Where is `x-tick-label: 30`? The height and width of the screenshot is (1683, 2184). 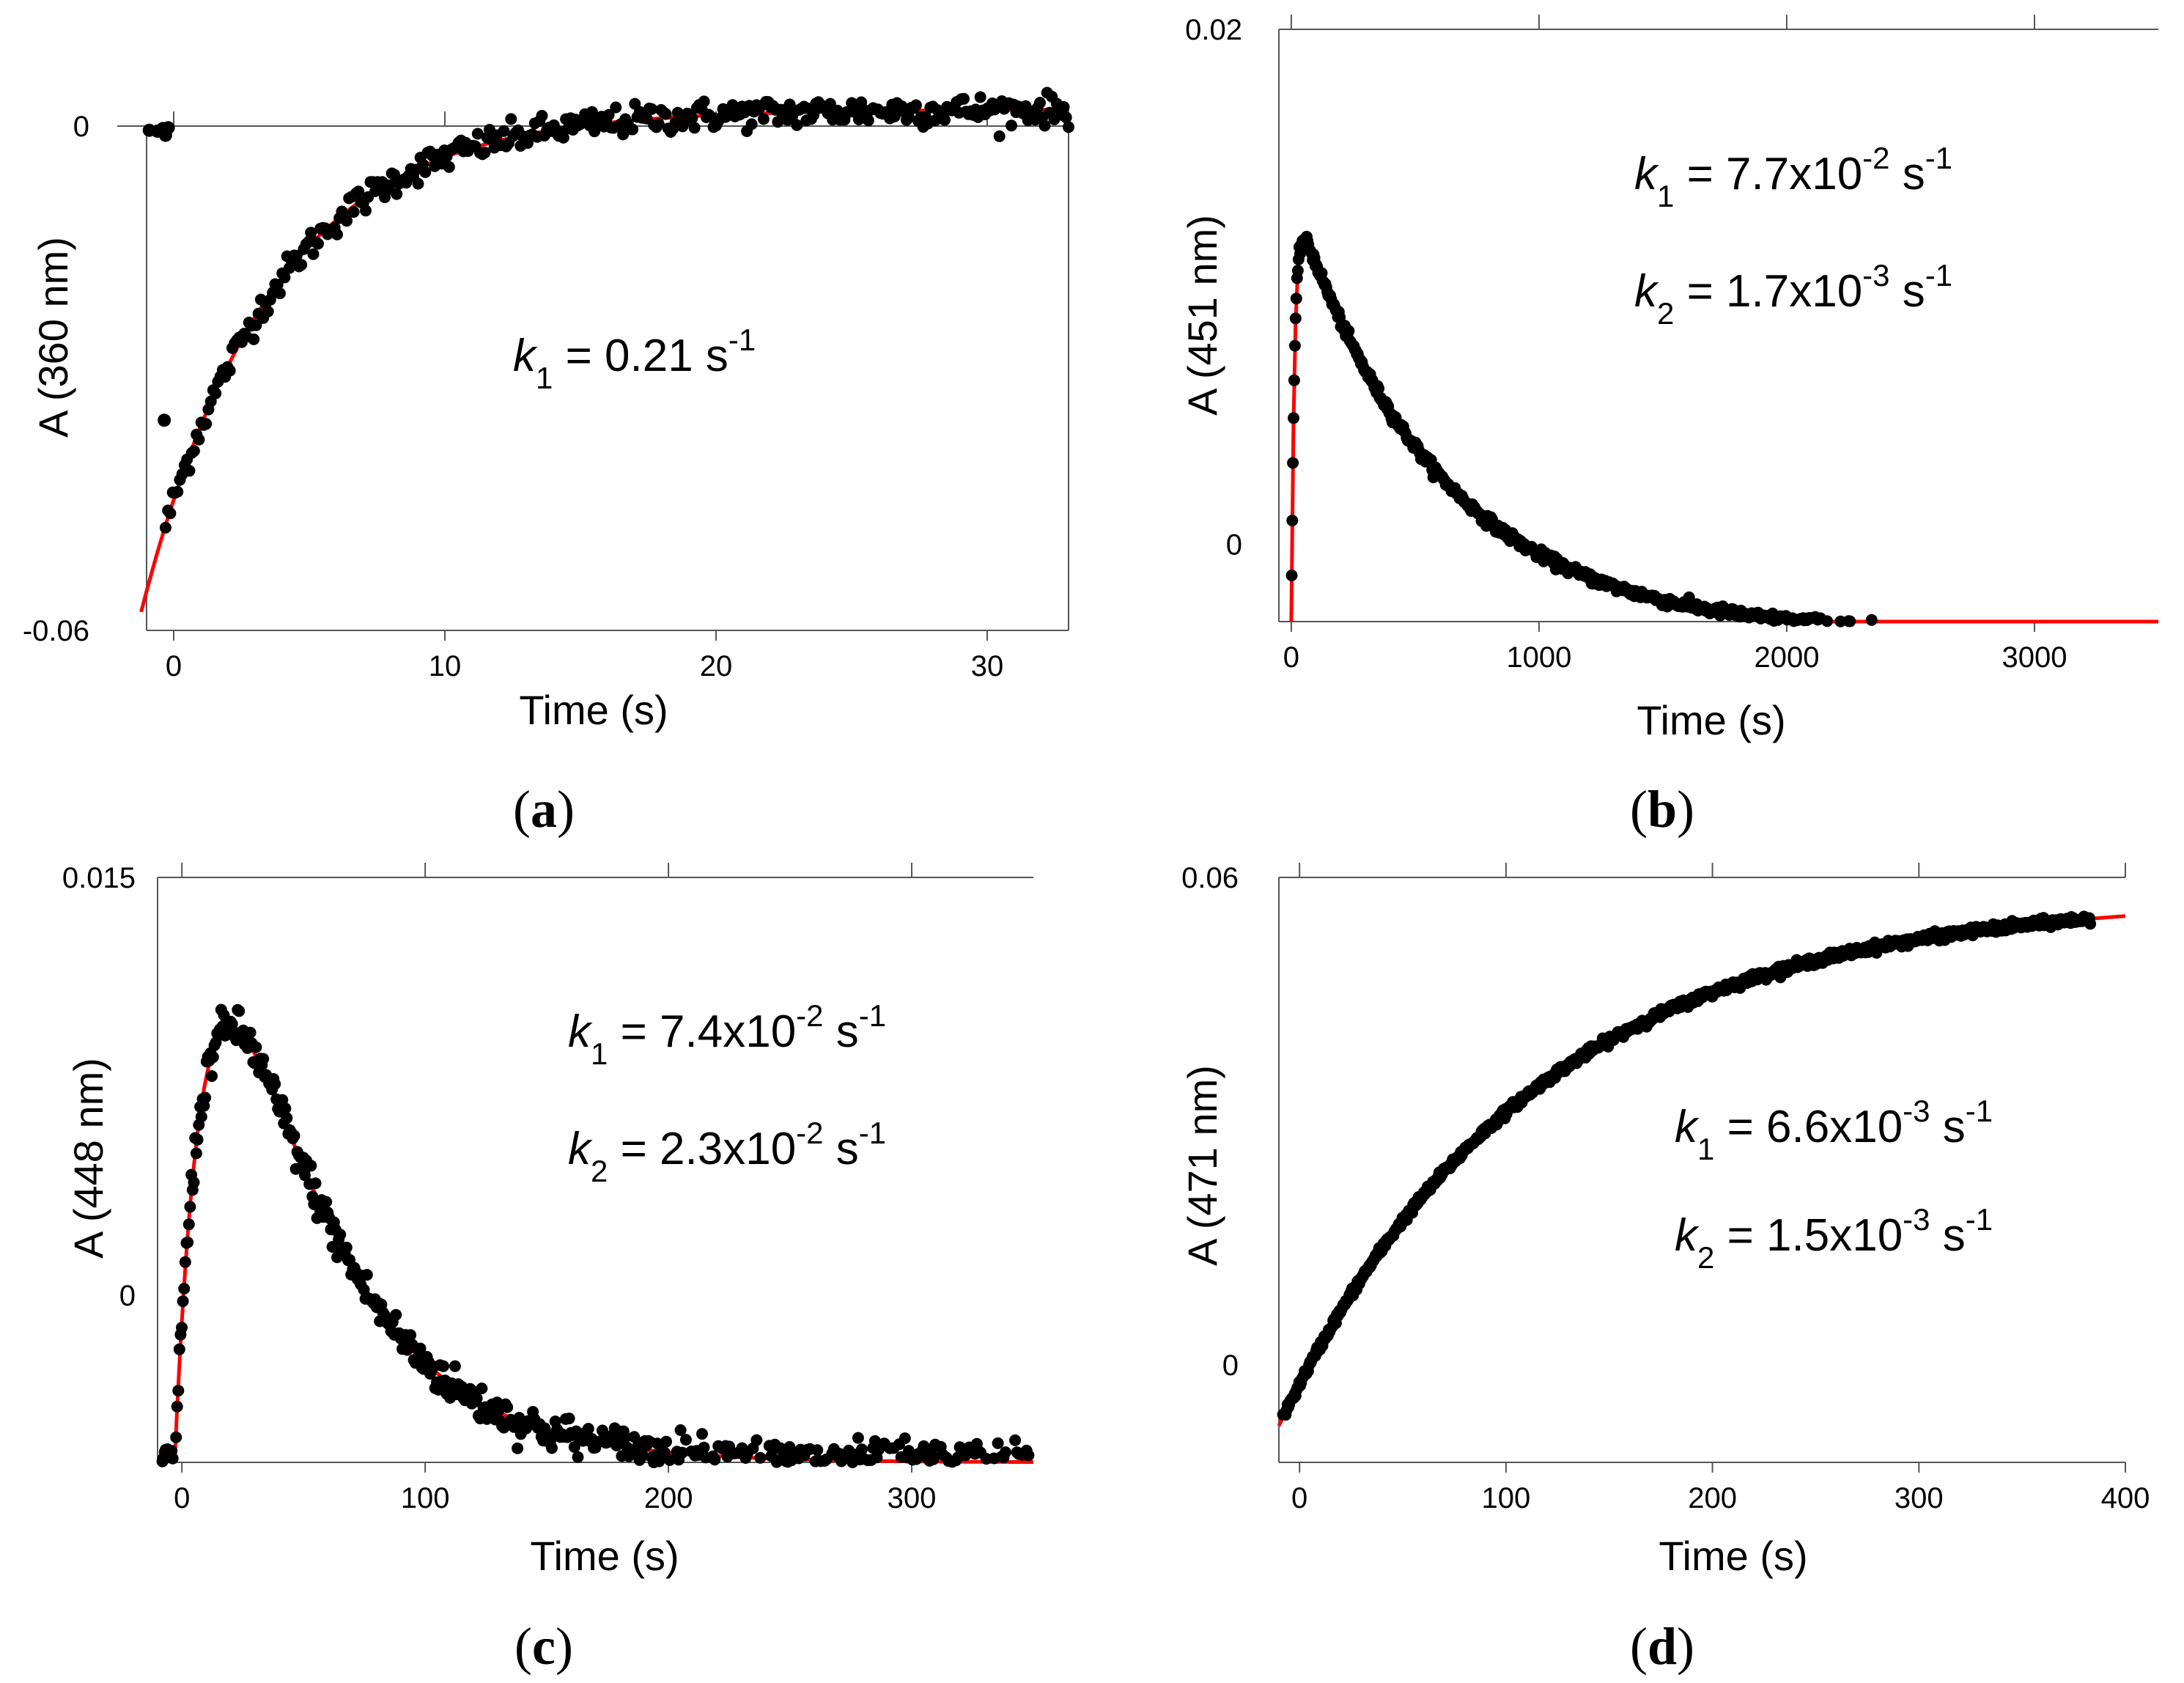 x-tick-label: 30 is located at coordinates (988, 666).